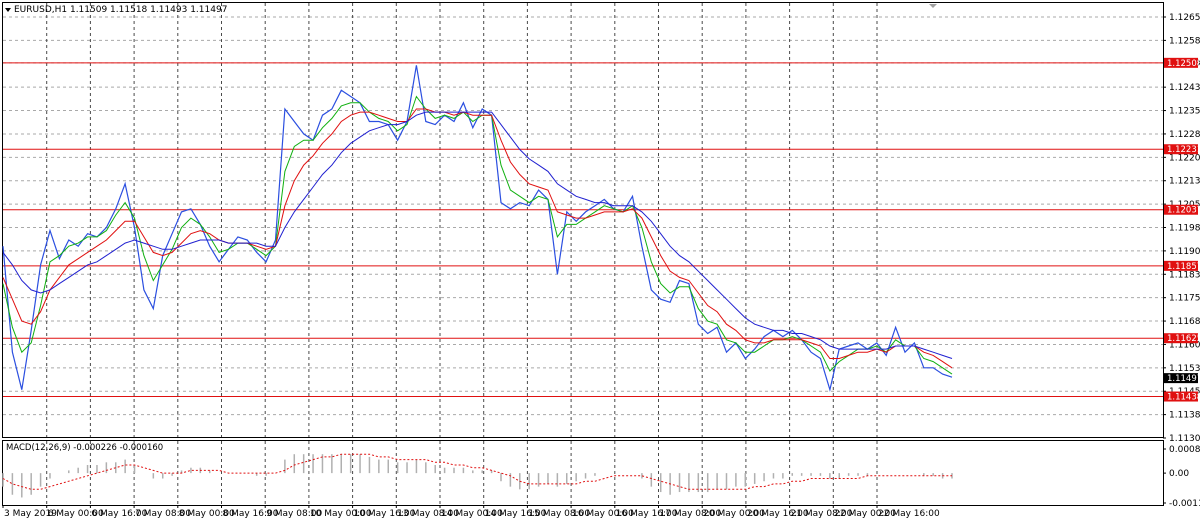 The width and height of the screenshot is (1200, 527). What do you see at coordinates (1183, 398) in the screenshot?
I see `level-price-label: 1.11438` at bounding box center [1183, 398].